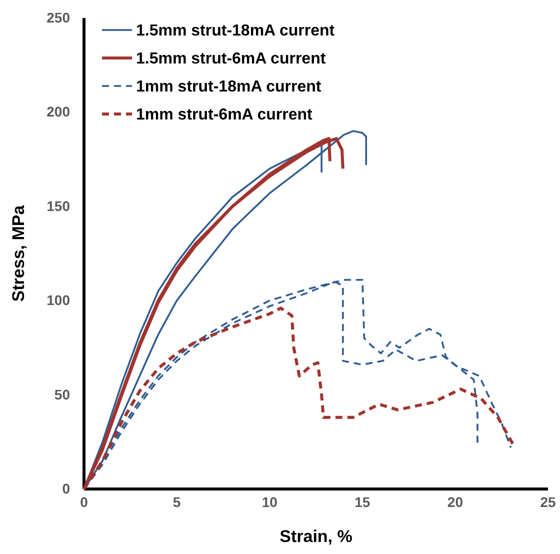  I want to click on y-tick-label: 50, so click(62, 394).